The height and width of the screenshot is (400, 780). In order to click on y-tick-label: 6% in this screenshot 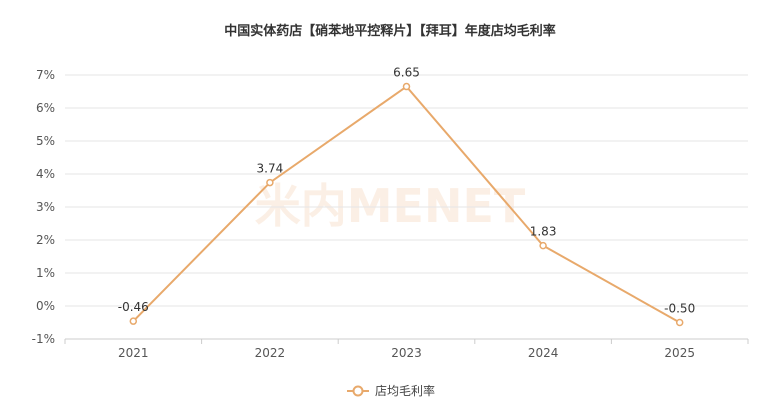, I will do `click(45, 108)`.